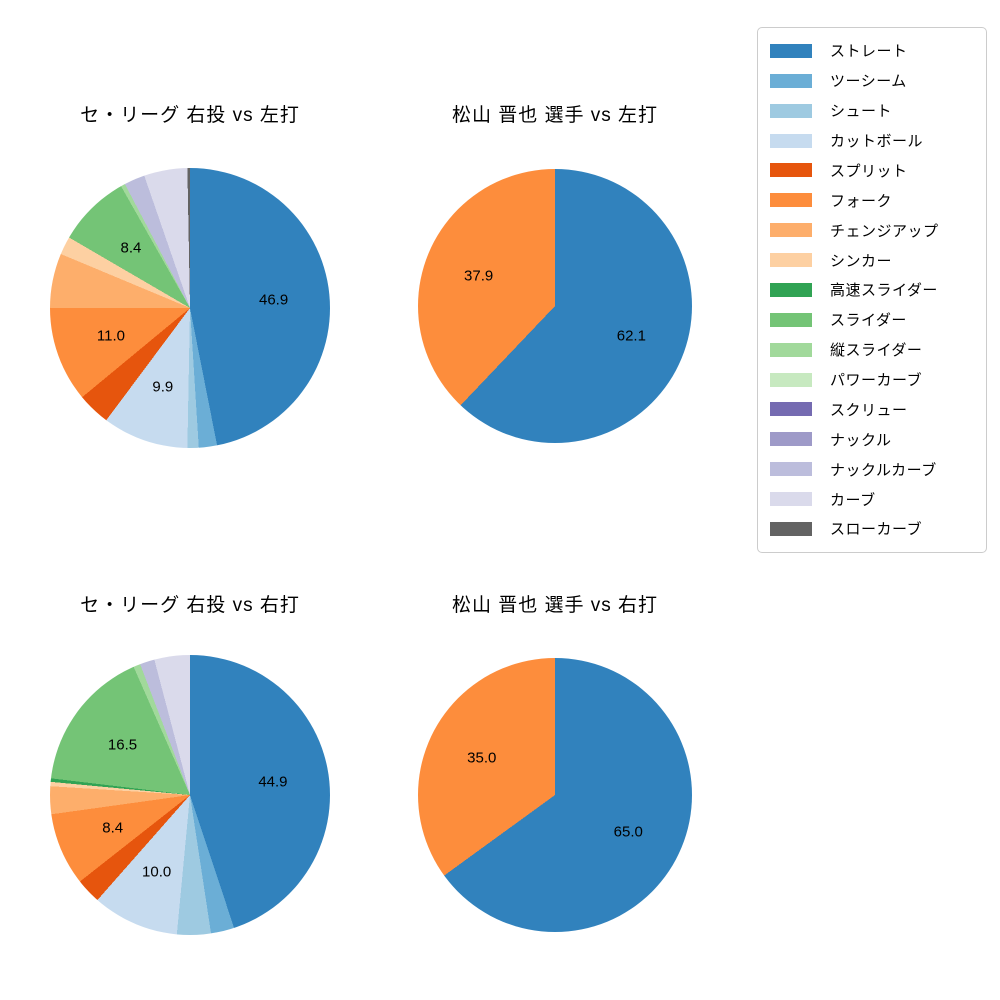  I want to click on legend-label: スライダー, so click(868, 321).